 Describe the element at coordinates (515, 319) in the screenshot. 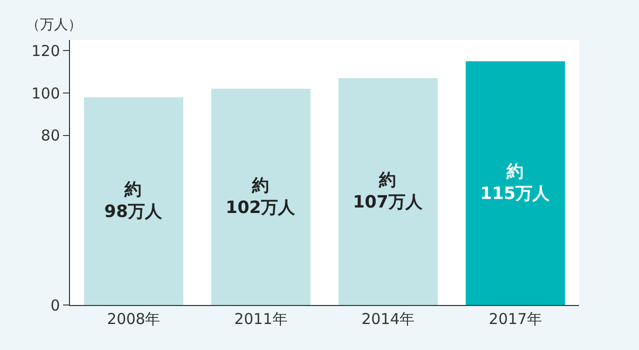

I see `x-tick-label: 2017年` at that location.